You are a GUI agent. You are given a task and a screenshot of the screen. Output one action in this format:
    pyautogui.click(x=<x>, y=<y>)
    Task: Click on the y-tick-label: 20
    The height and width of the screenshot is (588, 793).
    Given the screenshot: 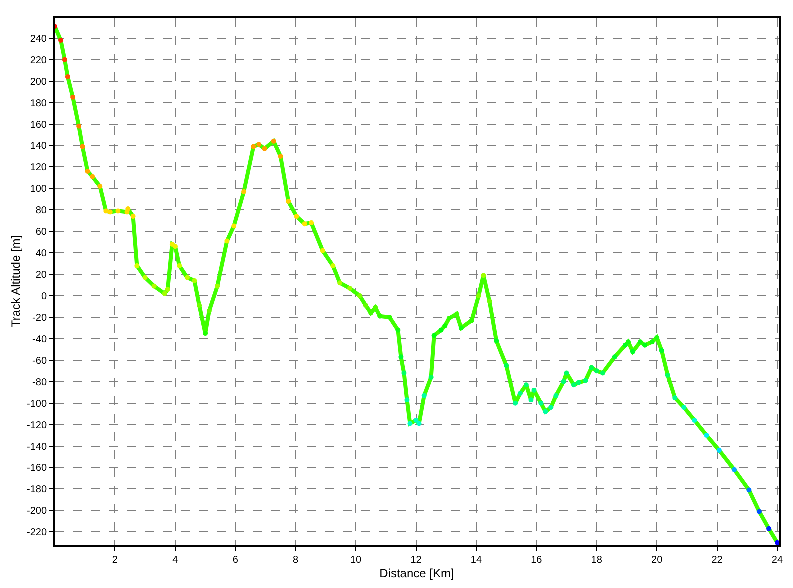 What is the action you would take?
    pyautogui.click(x=42, y=276)
    